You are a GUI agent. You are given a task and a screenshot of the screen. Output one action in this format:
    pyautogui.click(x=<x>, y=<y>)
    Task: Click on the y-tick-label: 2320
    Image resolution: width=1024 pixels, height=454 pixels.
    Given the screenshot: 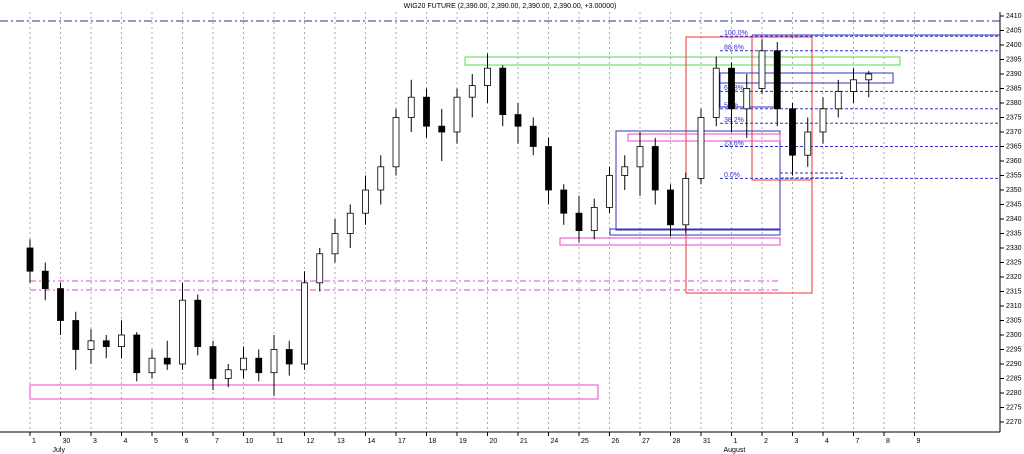 What is the action you would take?
    pyautogui.click(x=1014, y=277)
    